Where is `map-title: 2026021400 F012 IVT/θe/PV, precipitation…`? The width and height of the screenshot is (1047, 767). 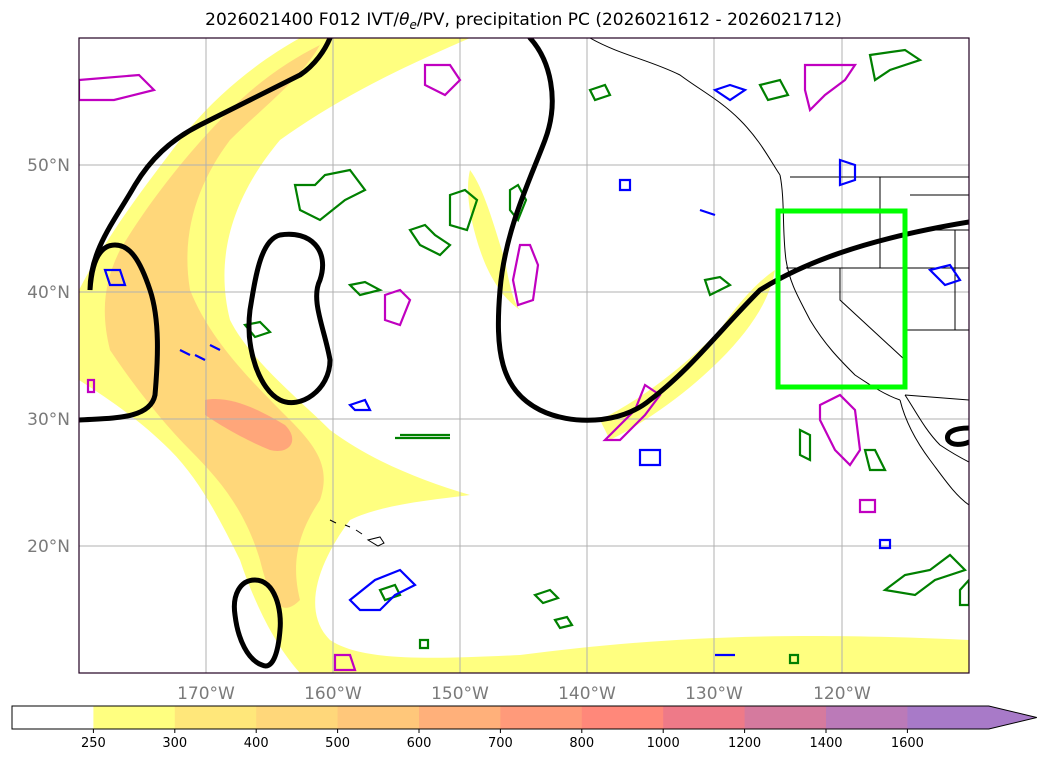 map-title: 2026021400 F012 IVT/θe/PV, precipitation… is located at coordinates (523, 21).